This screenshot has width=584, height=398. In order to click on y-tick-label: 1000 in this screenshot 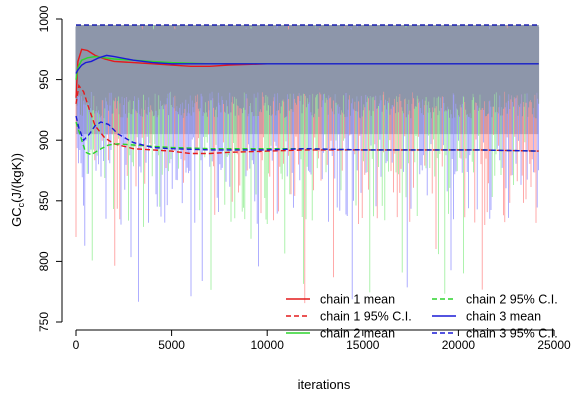, I will do `click(44, 18)`.